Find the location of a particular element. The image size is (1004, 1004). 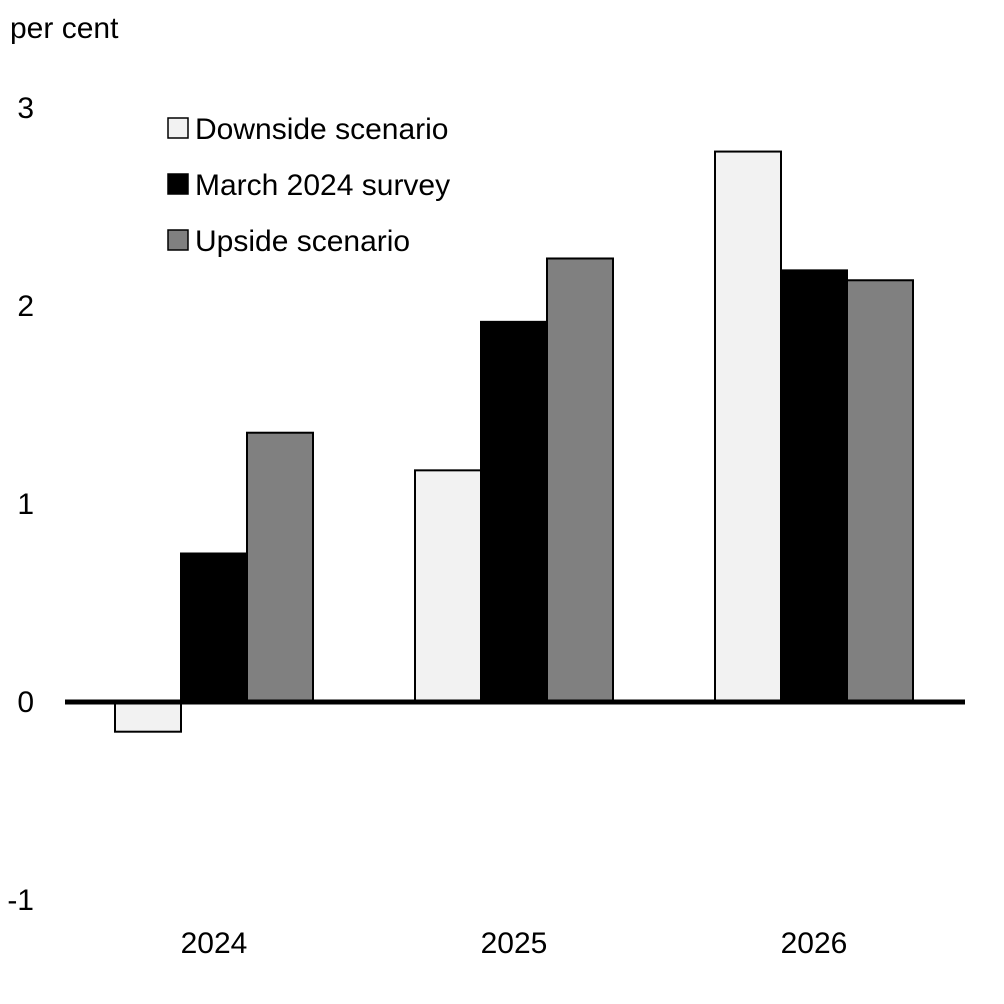

bar-march-2024-survey-2025 is located at coordinates (514, 511).